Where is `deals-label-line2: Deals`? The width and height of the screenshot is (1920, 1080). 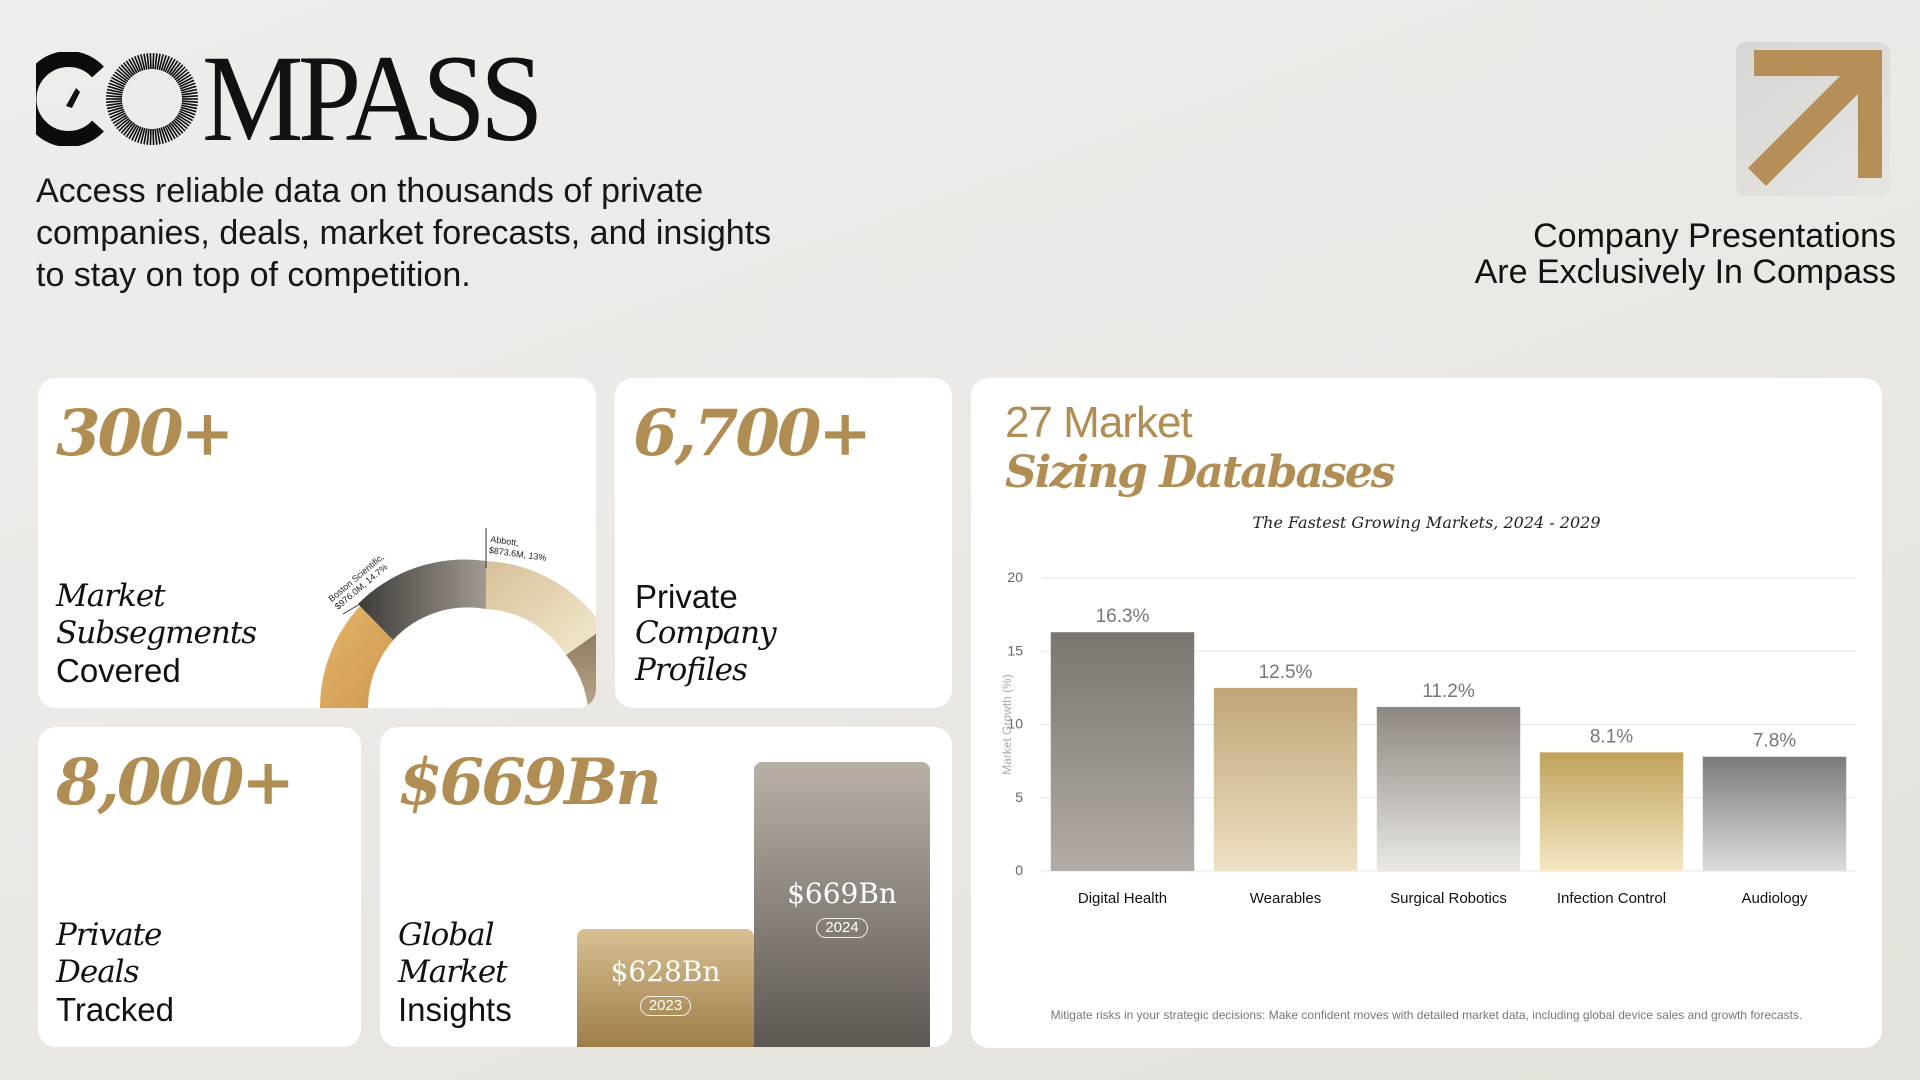 deals-label-line2: Deals is located at coordinates (98, 972).